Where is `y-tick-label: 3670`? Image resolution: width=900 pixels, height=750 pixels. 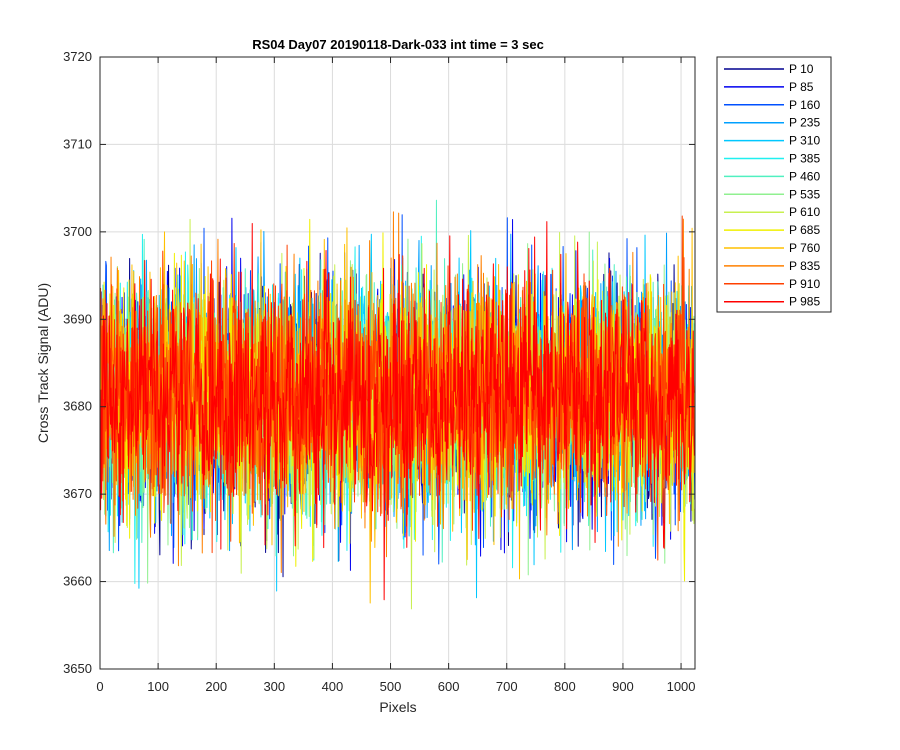
y-tick-label: 3670 is located at coordinates (77, 493).